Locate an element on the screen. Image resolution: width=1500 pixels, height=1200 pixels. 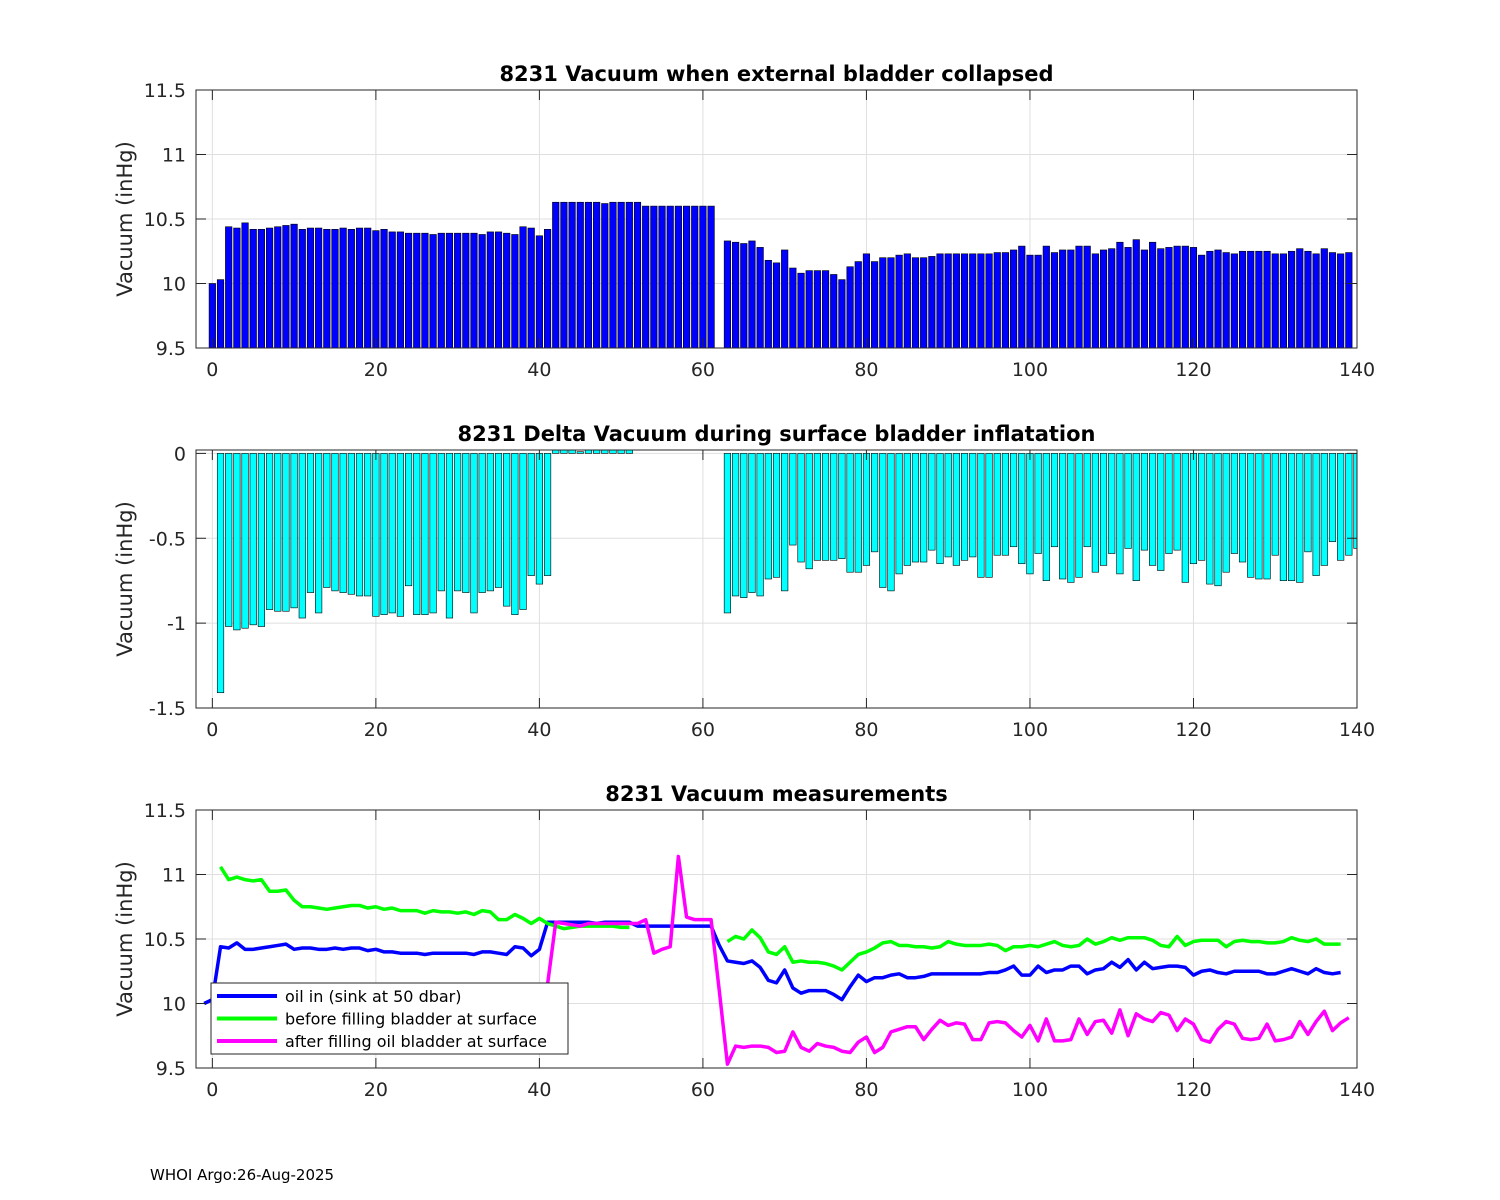
y-tick-label: 11 is located at coordinates (174, 876).